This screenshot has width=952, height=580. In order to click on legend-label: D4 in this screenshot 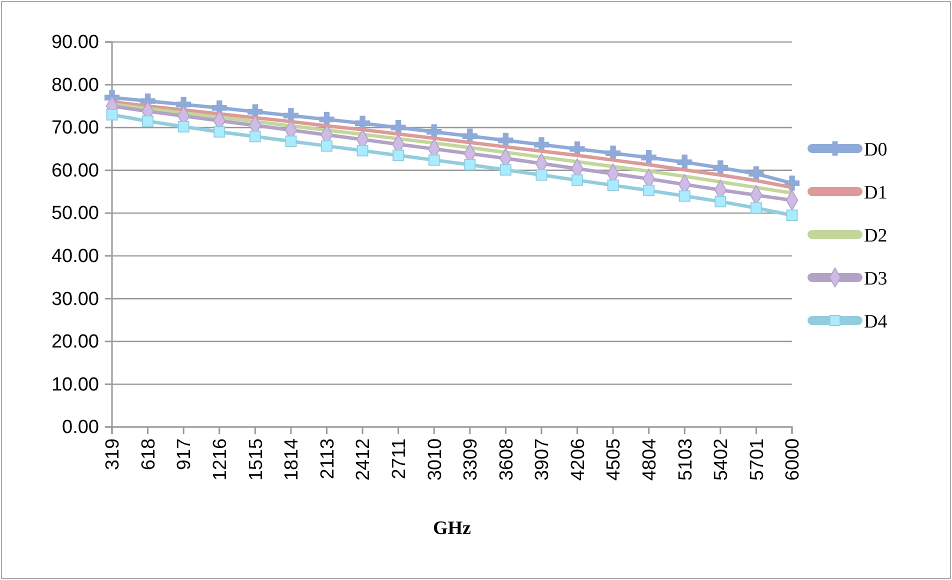, I will do `click(876, 322)`.